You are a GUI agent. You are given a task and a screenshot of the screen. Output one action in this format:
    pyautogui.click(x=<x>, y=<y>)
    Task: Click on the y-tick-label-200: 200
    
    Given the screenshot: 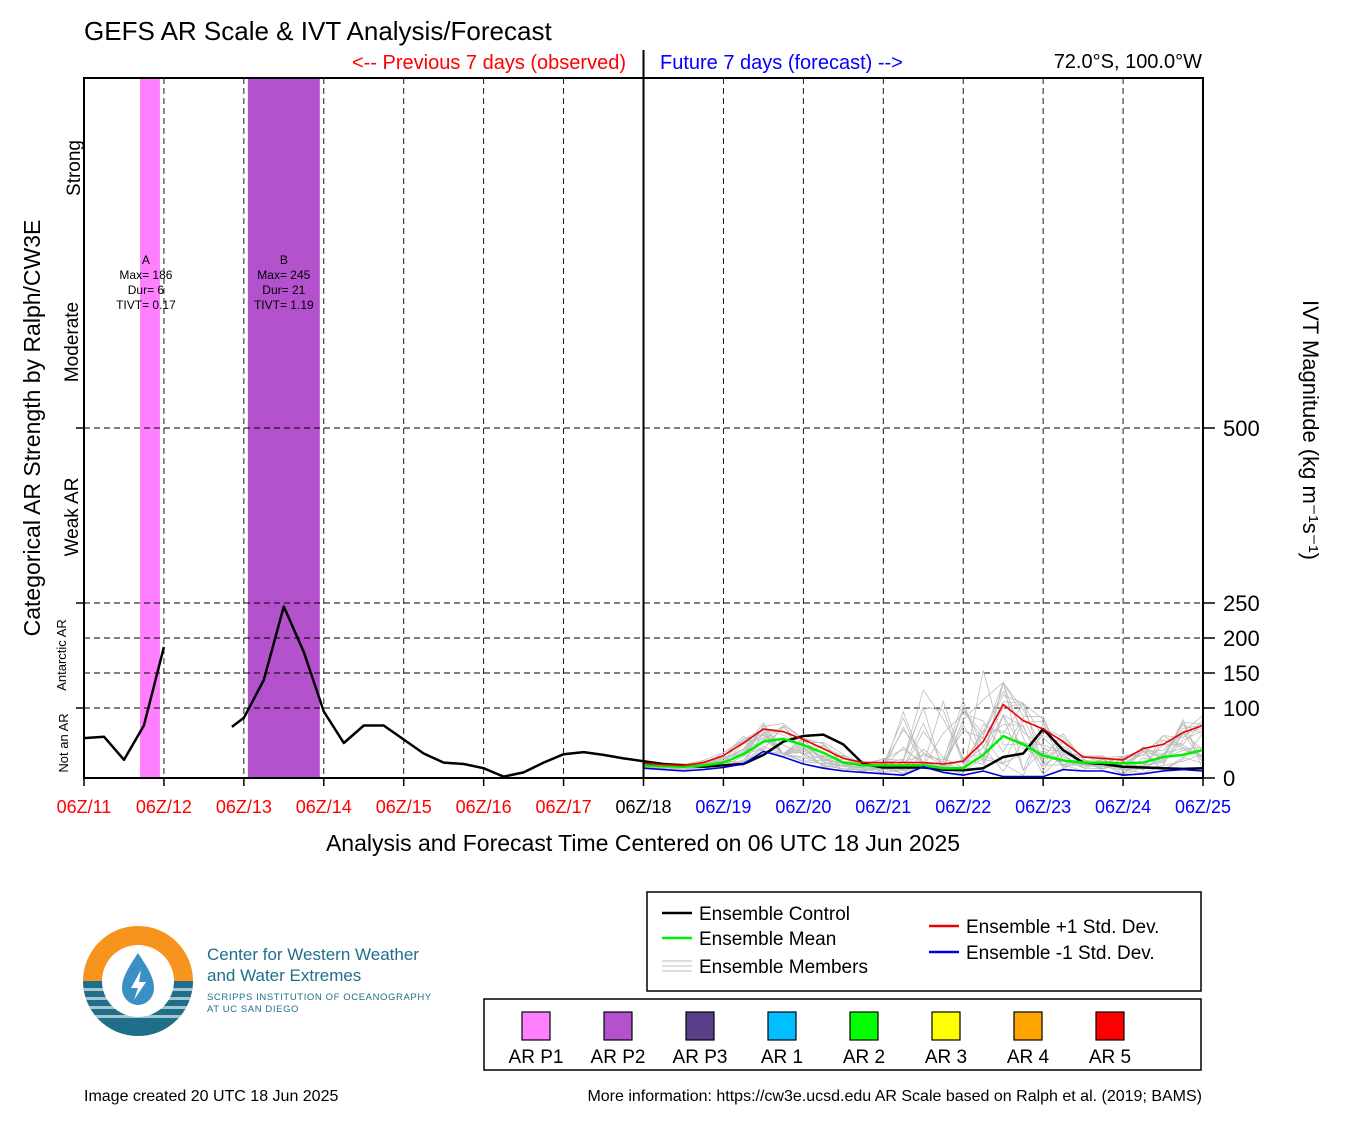 What is the action you would take?
    pyautogui.click(x=1241, y=638)
    